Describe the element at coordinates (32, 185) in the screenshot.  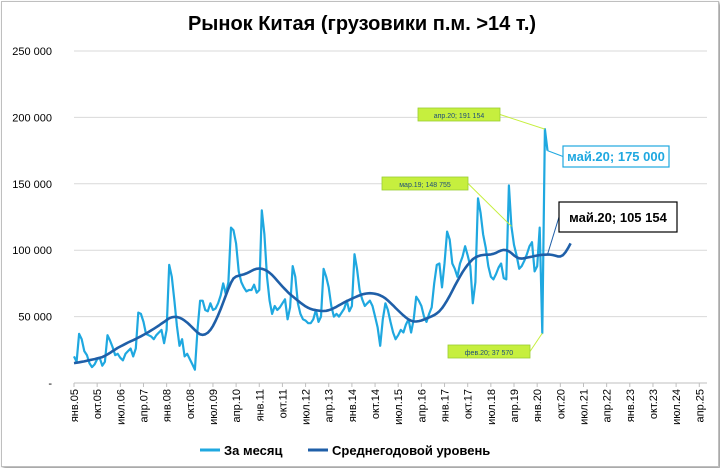
I see `y-tick-label: 150 000` at that location.